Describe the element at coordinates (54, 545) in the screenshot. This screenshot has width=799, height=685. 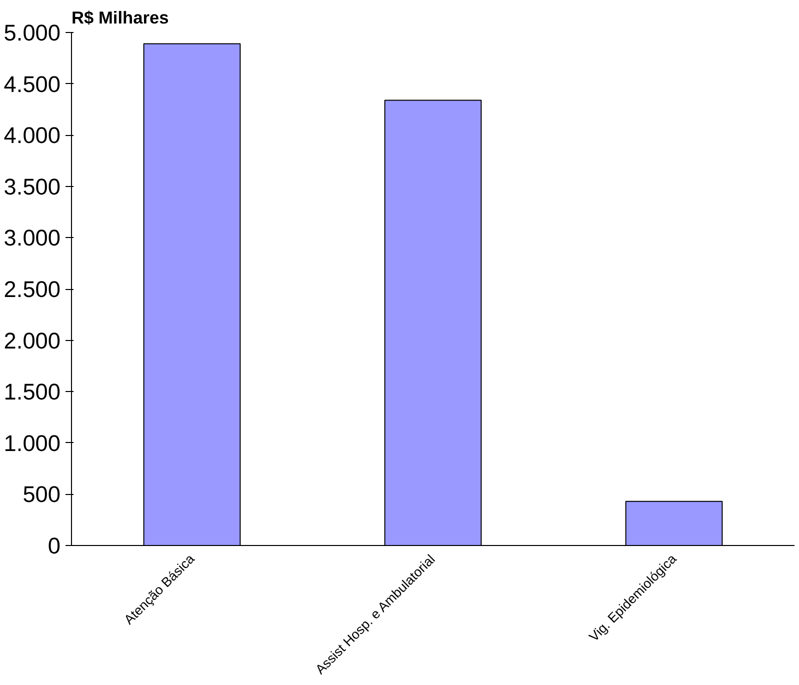
I see `y-tick-label: 0` at that location.